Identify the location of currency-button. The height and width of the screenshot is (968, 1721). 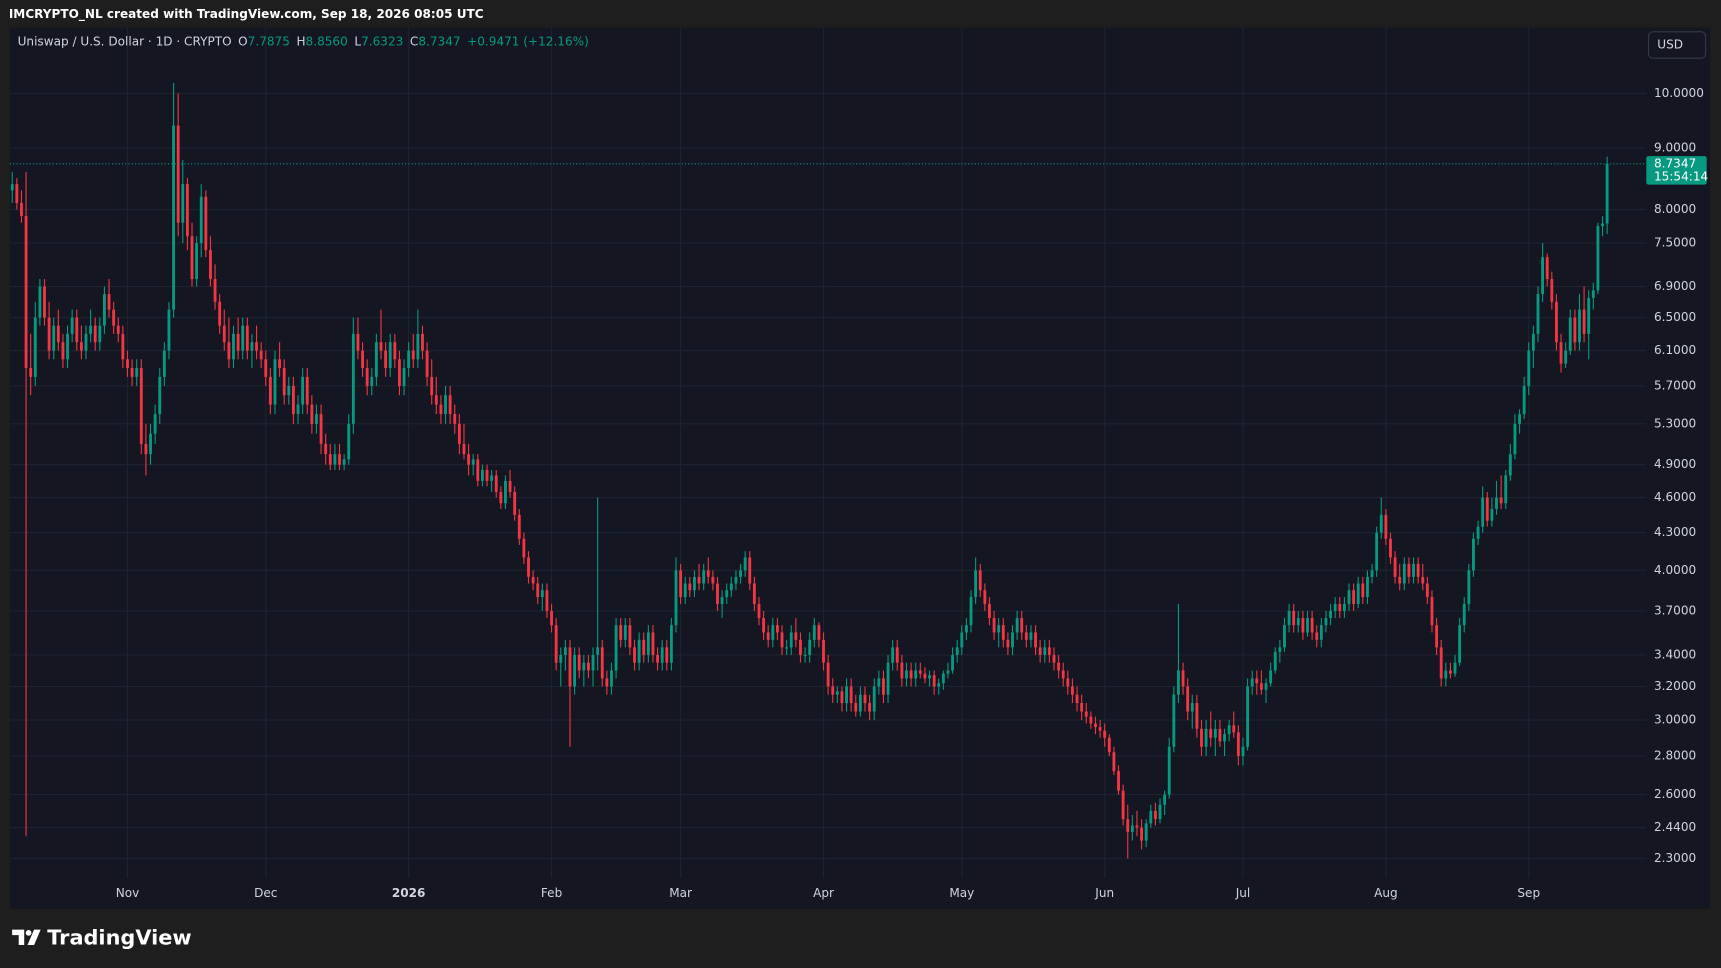
(1677, 45).